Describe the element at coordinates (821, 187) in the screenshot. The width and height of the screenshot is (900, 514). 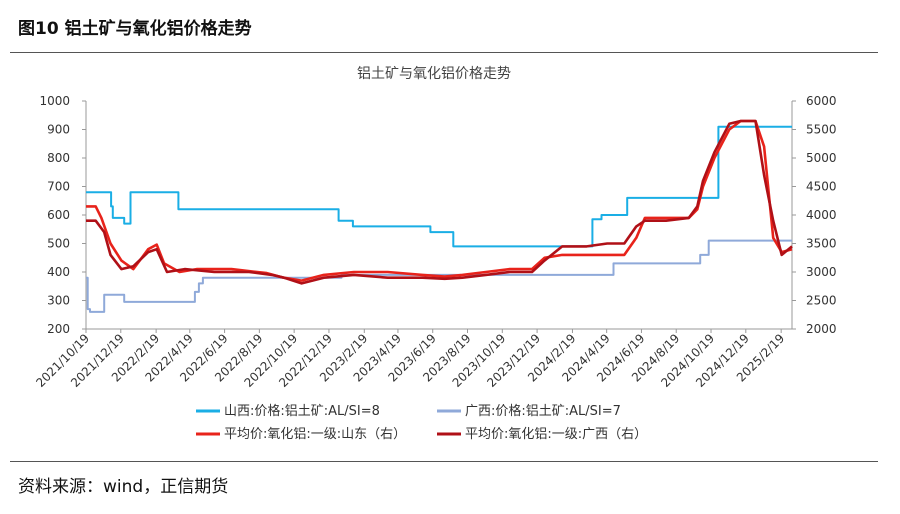
I see `right-tick-label: 4500` at that location.